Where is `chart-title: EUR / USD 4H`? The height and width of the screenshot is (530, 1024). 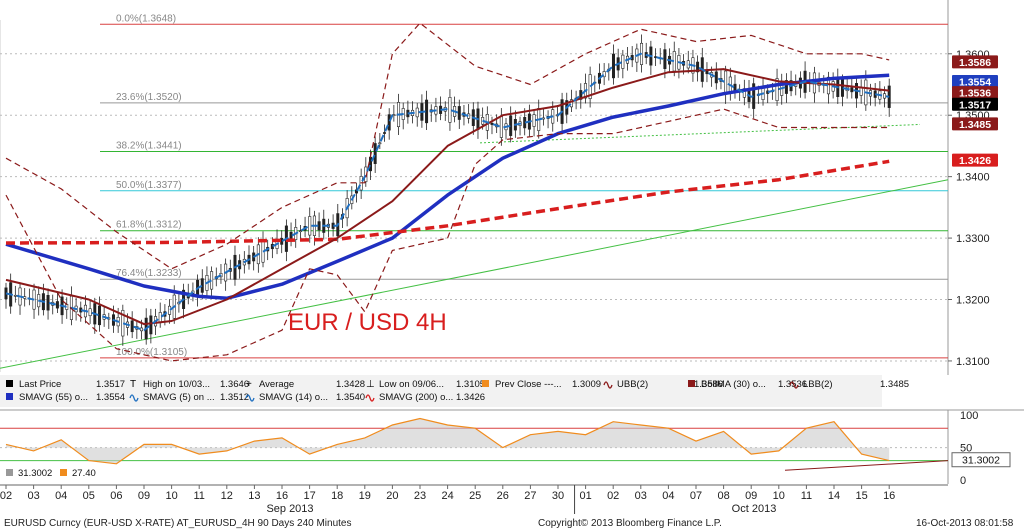
chart-title: EUR / USD 4H is located at coordinates (367, 322).